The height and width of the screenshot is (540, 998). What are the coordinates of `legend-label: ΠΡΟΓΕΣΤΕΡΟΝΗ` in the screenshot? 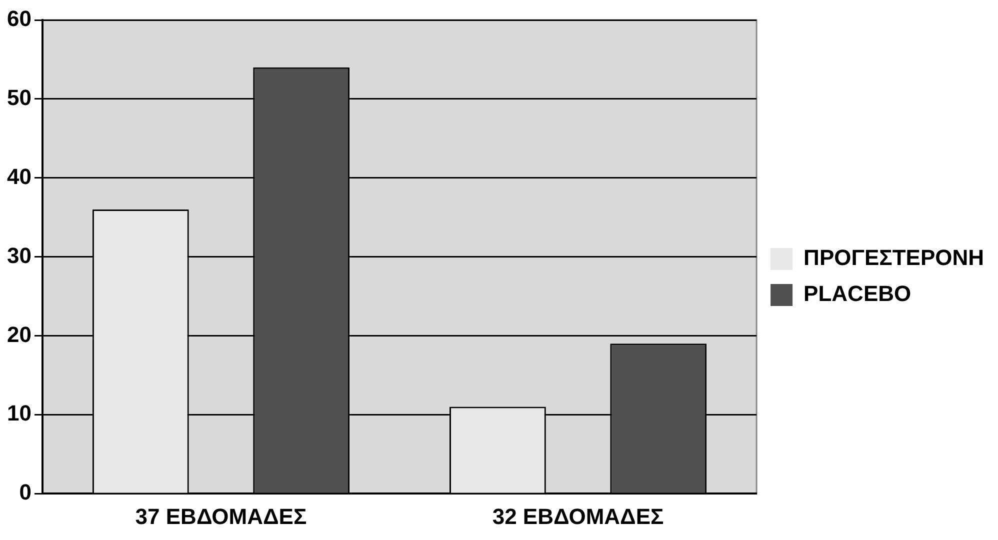 It's located at (894, 257).